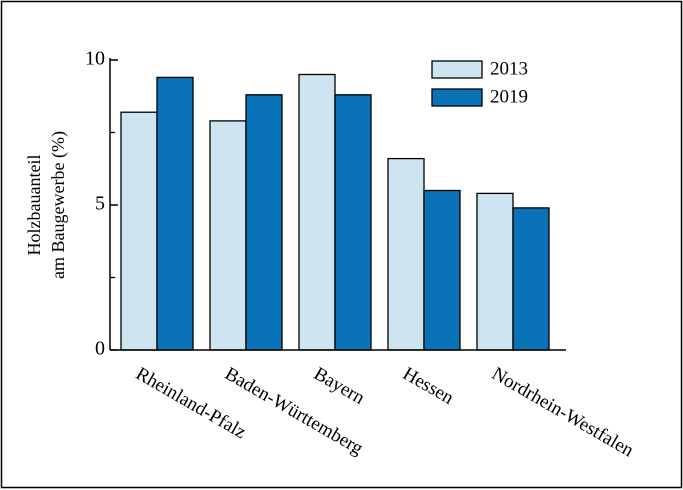  What do you see at coordinates (100, 204) in the screenshot?
I see `y-tick-label-1: 5` at bounding box center [100, 204].